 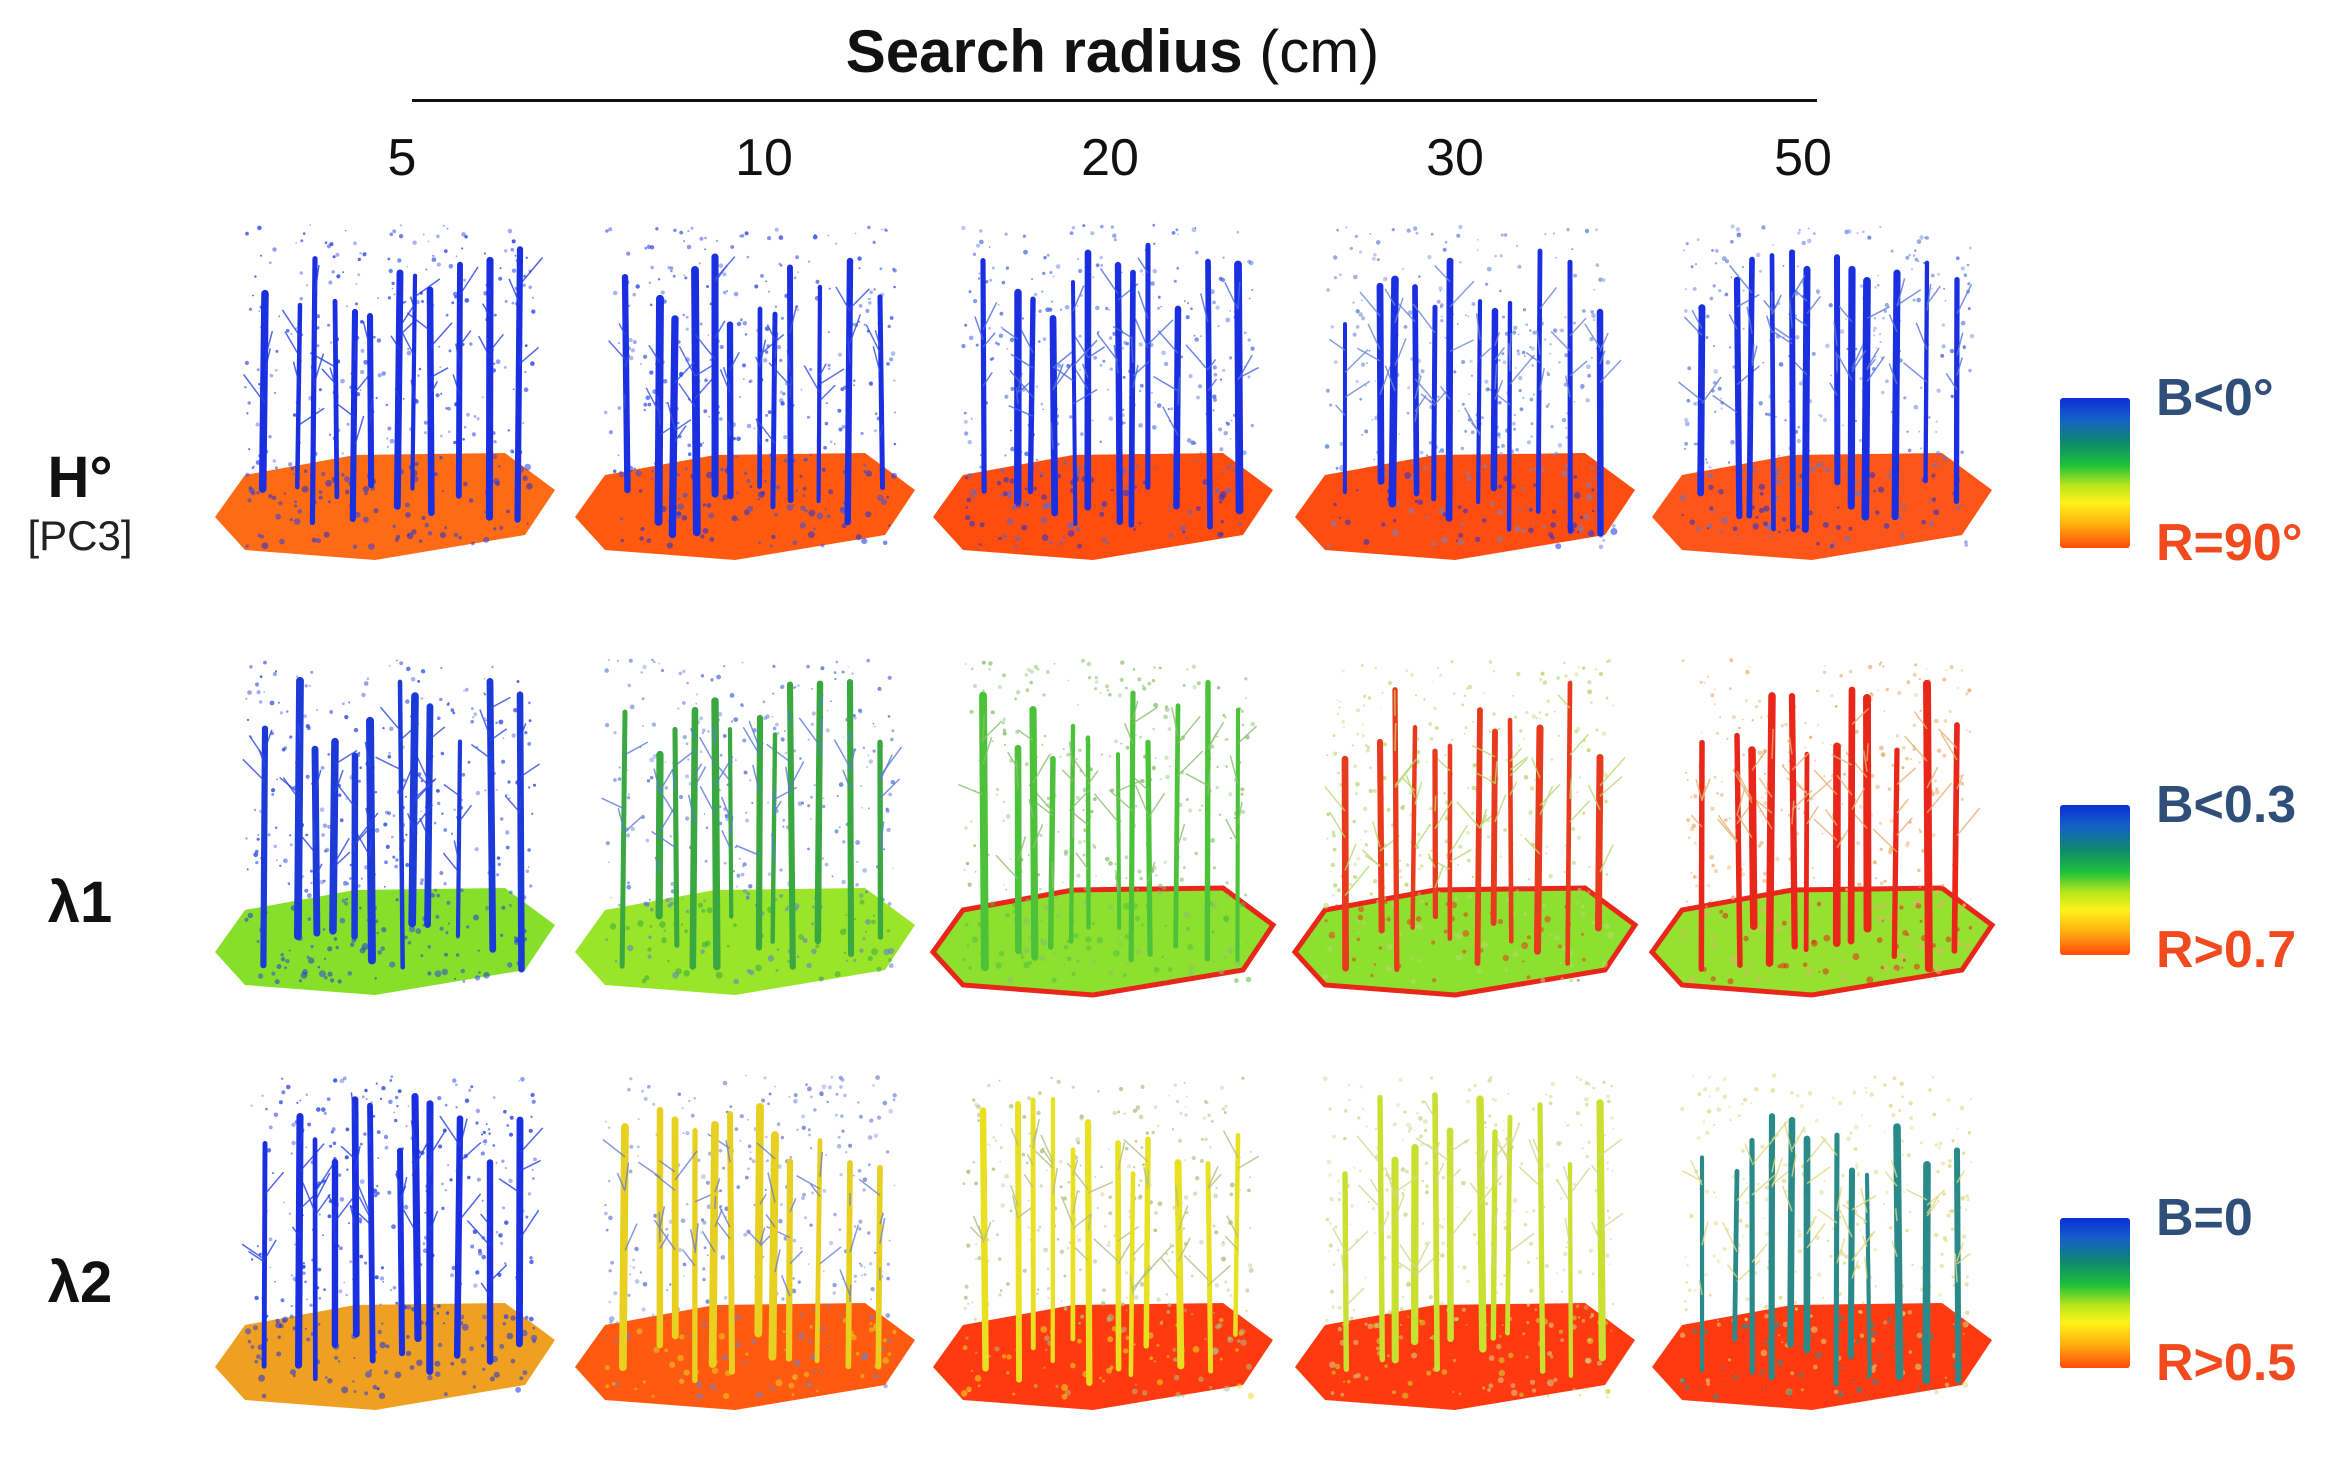 I want to click on row-label-main: λ1, so click(x=80, y=902).